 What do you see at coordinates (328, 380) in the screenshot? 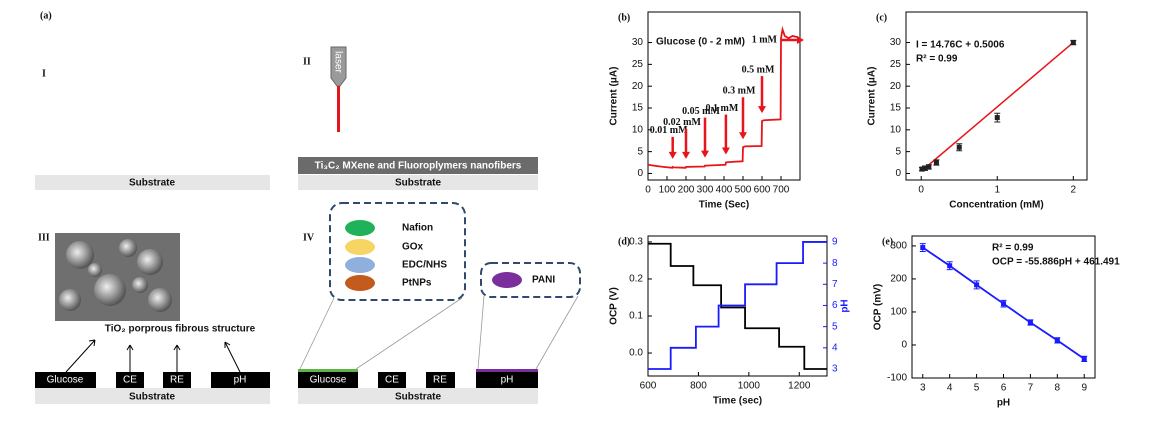
I see `electrode-label: Glucose` at bounding box center [328, 380].